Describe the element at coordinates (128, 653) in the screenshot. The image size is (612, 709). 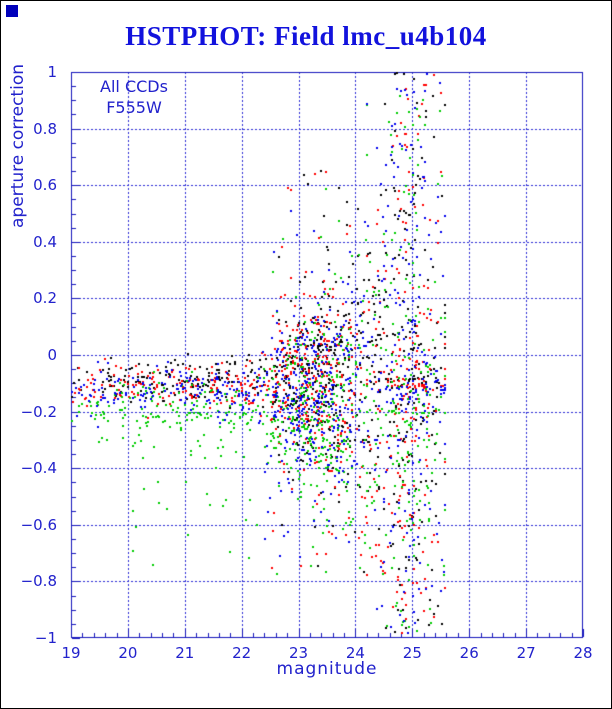
I see `x-tick-label: 20` at that location.